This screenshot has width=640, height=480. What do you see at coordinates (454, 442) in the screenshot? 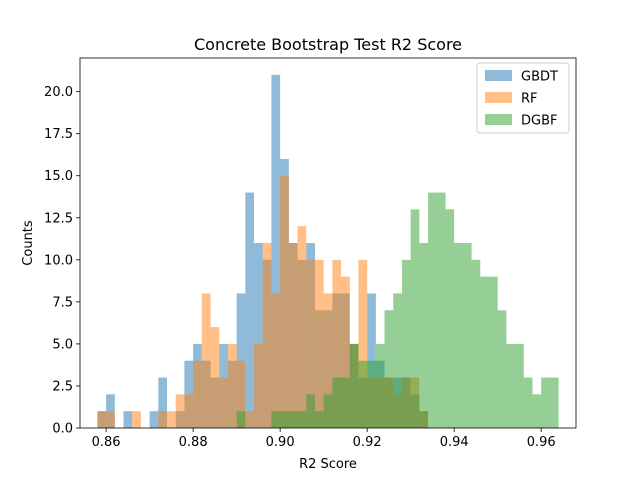
I see `x-tick-label: 0.94` at bounding box center [454, 442].